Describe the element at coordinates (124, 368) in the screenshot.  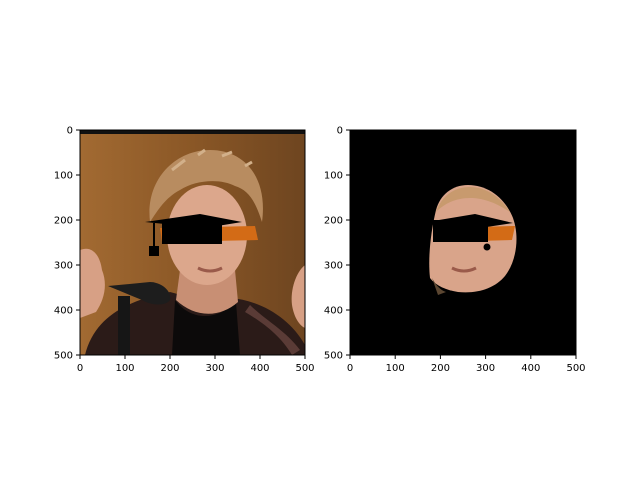
I see `left-x-tick-label: 100` at that location.